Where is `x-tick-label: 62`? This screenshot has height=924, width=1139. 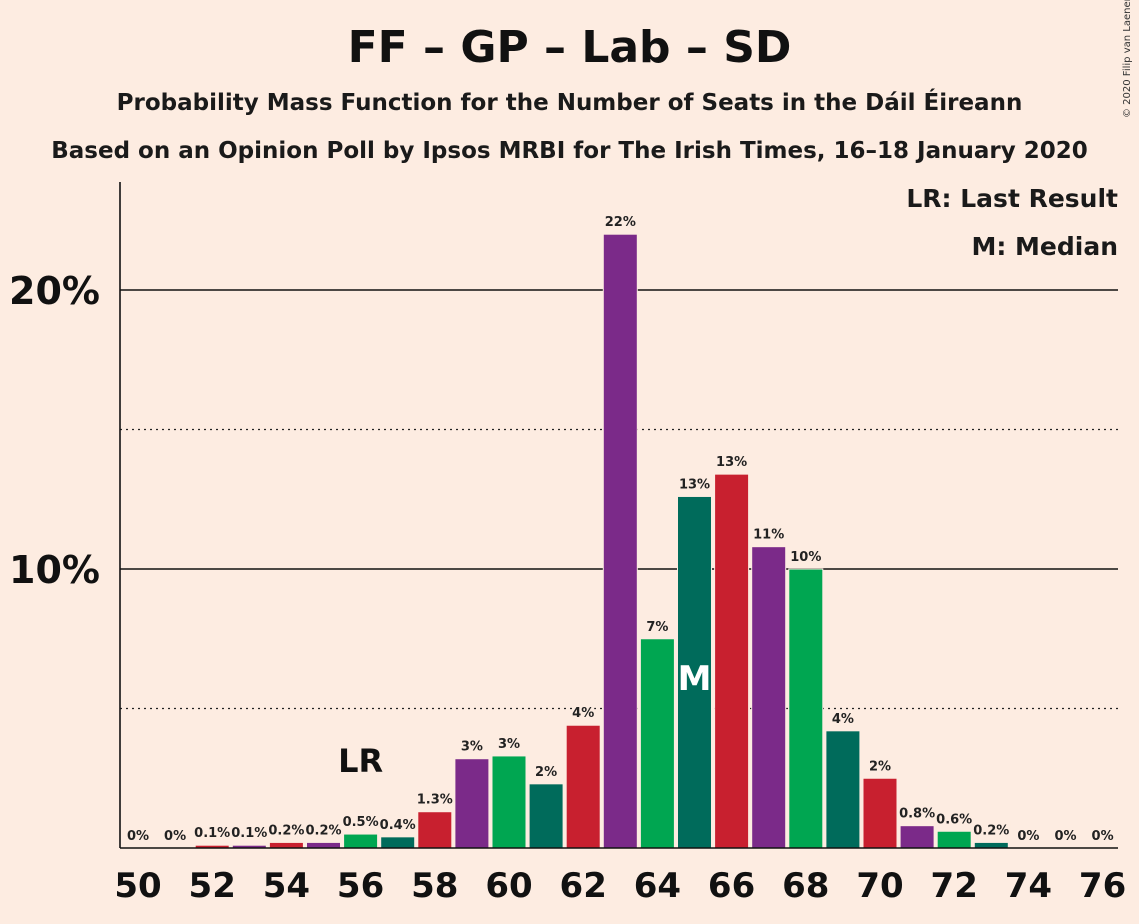
x-tick-label: 62 is located at coordinates (583, 886).